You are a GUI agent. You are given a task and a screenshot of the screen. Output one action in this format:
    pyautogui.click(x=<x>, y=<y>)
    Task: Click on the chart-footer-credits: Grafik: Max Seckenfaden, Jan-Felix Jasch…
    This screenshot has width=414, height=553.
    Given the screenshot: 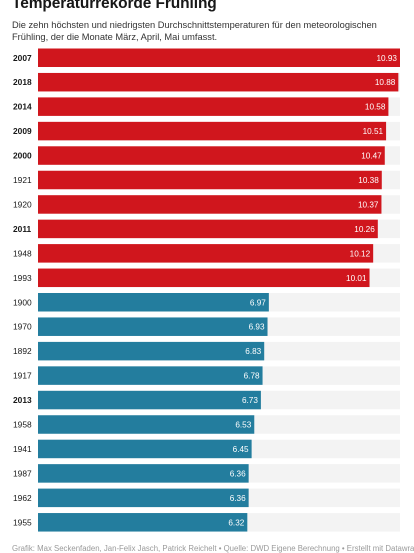 What is the action you would take?
    pyautogui.click(x=213, y=548)
    